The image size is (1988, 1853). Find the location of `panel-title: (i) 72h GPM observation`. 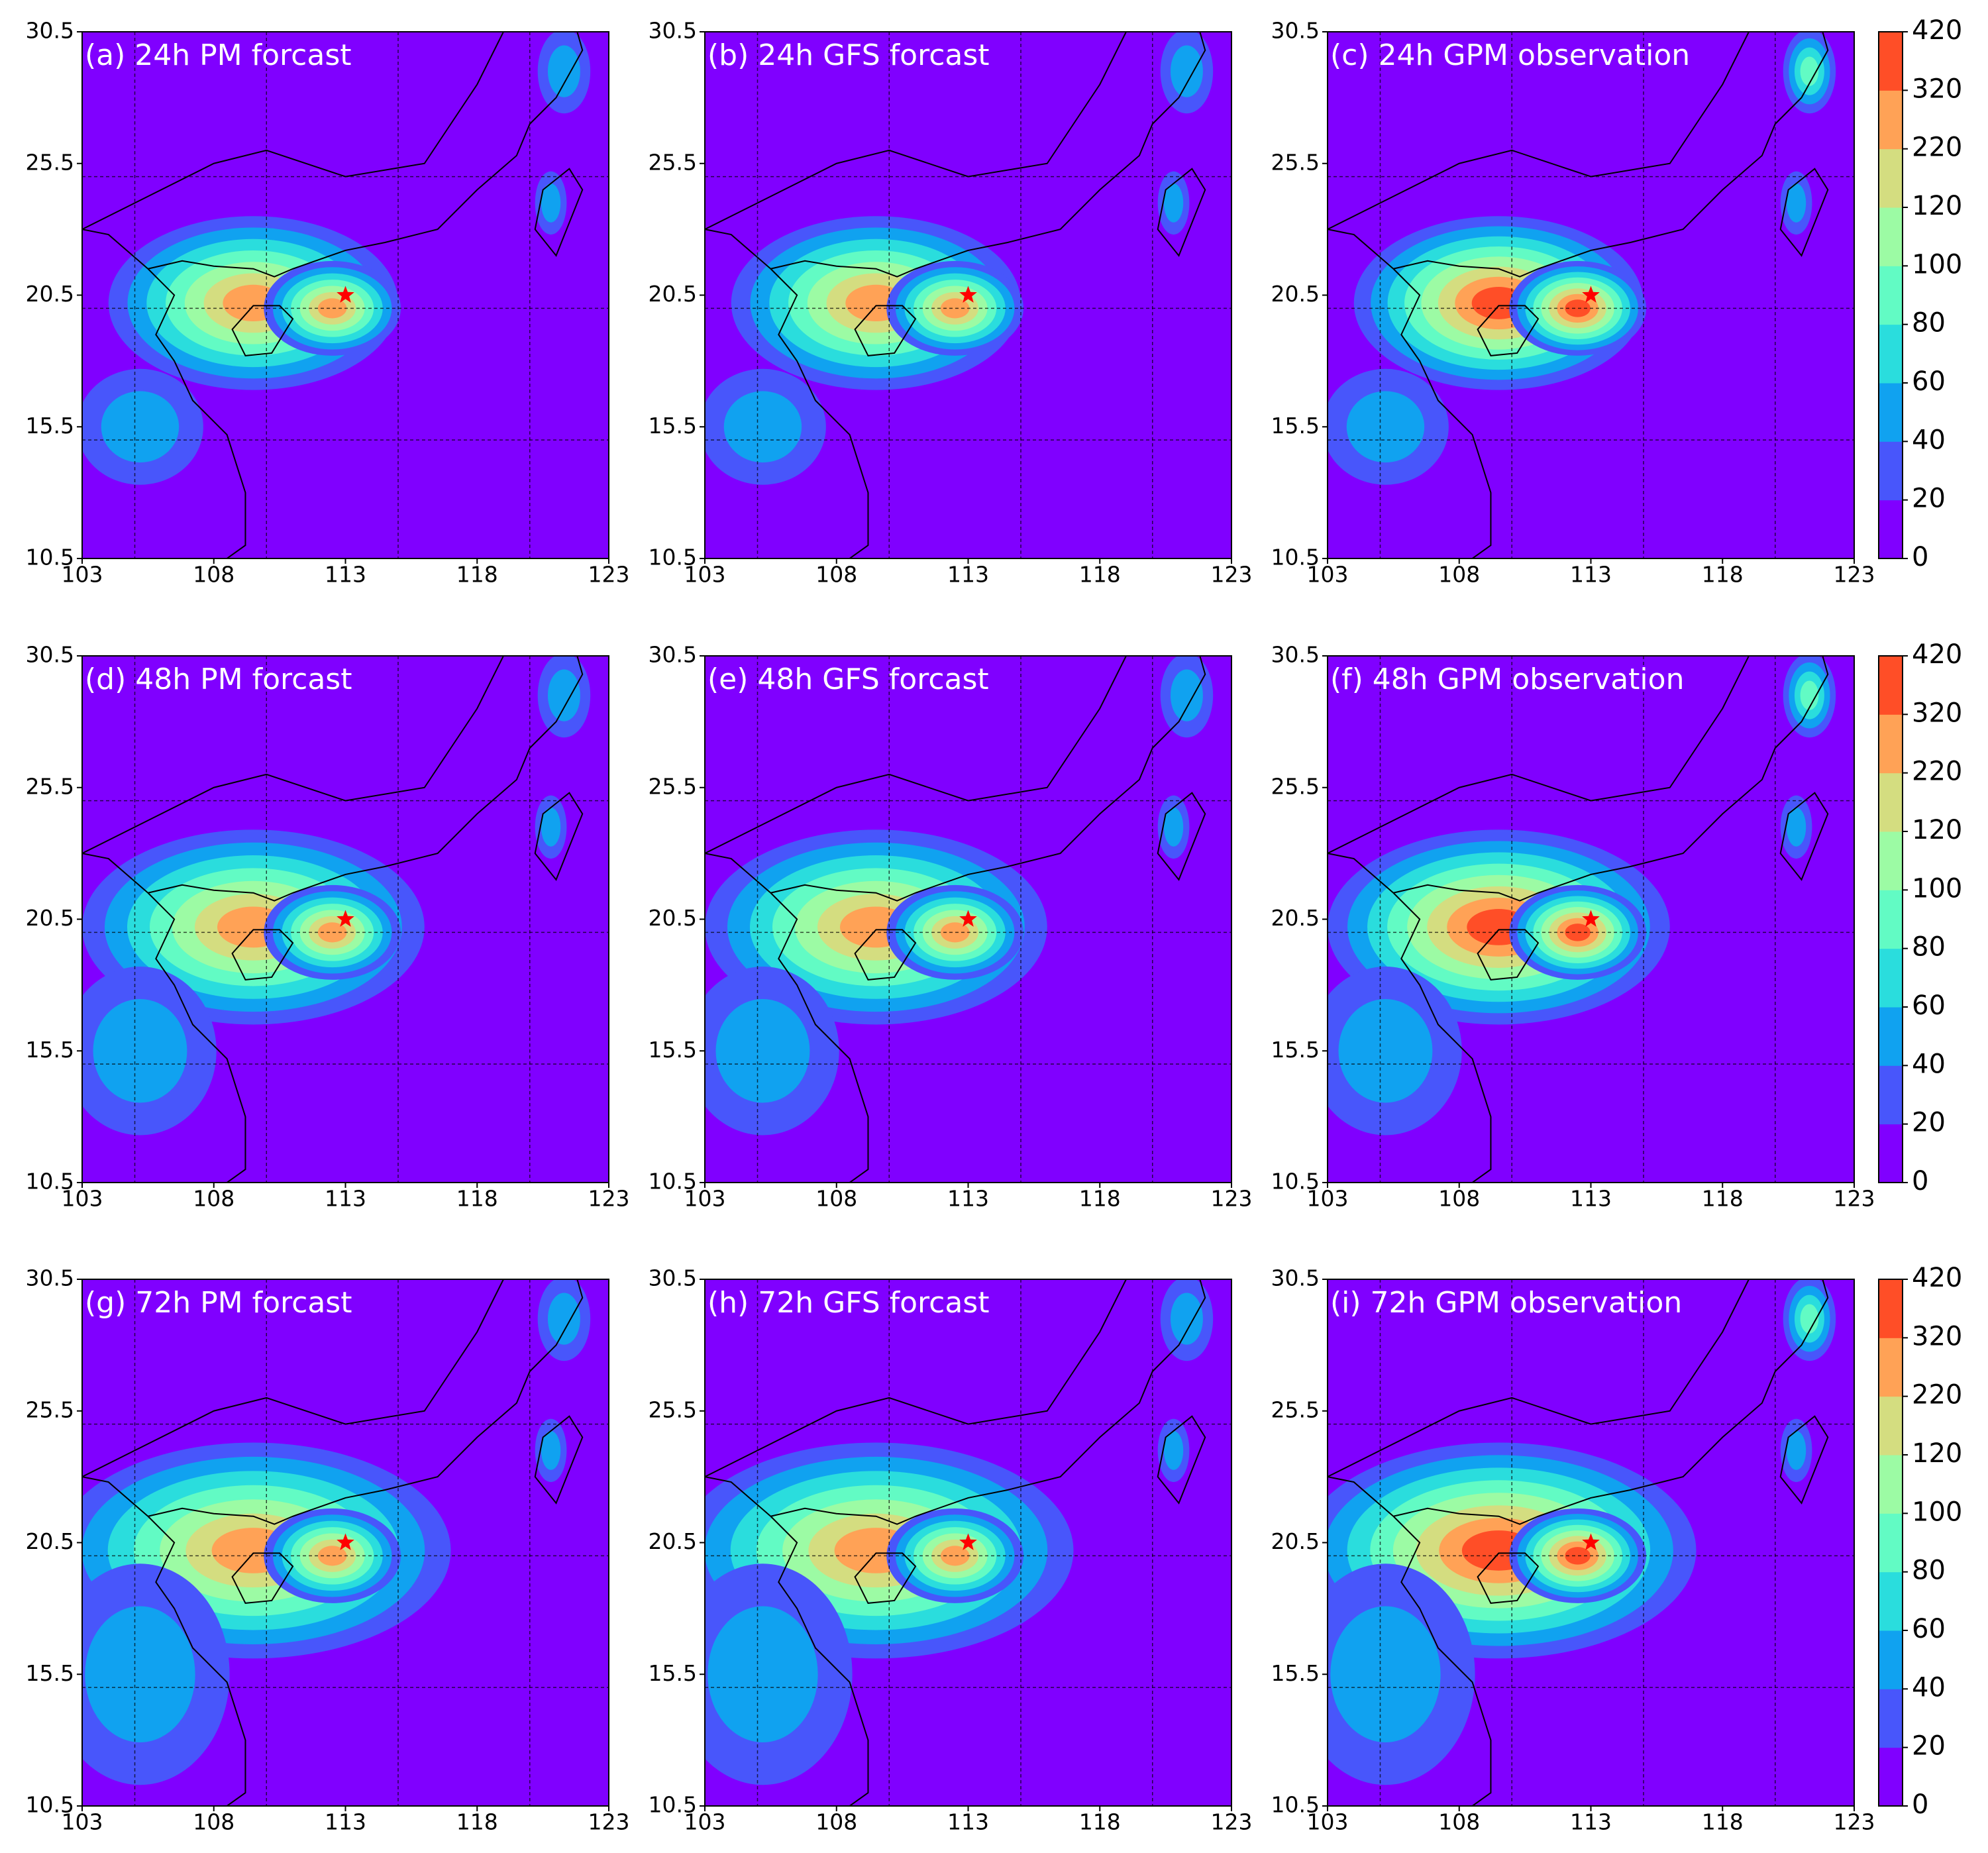

panel-title: (i) 72h GPM observation is located at coordinates (1506, 1303).